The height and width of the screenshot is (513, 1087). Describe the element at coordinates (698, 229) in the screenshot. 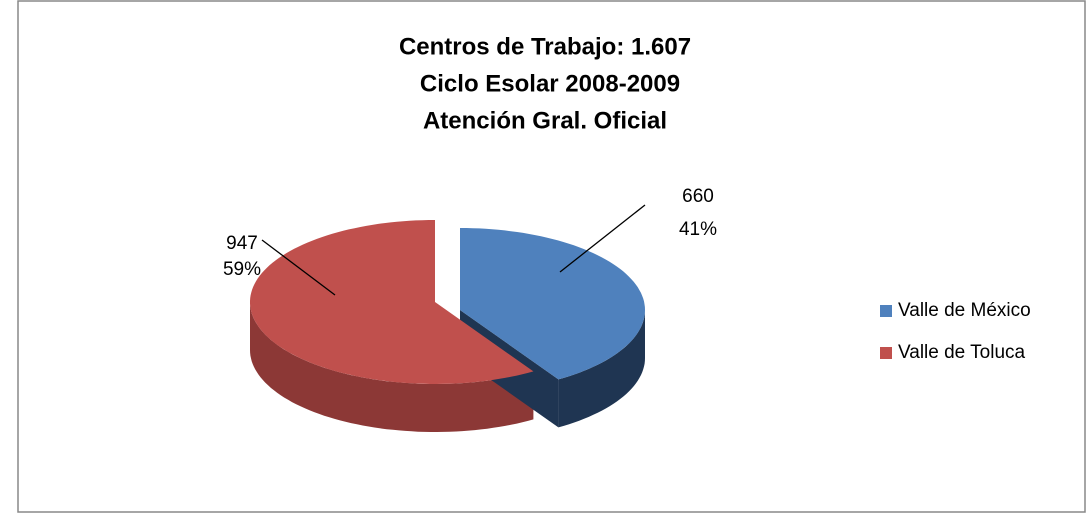

I see `data-label: 41%` at that location.